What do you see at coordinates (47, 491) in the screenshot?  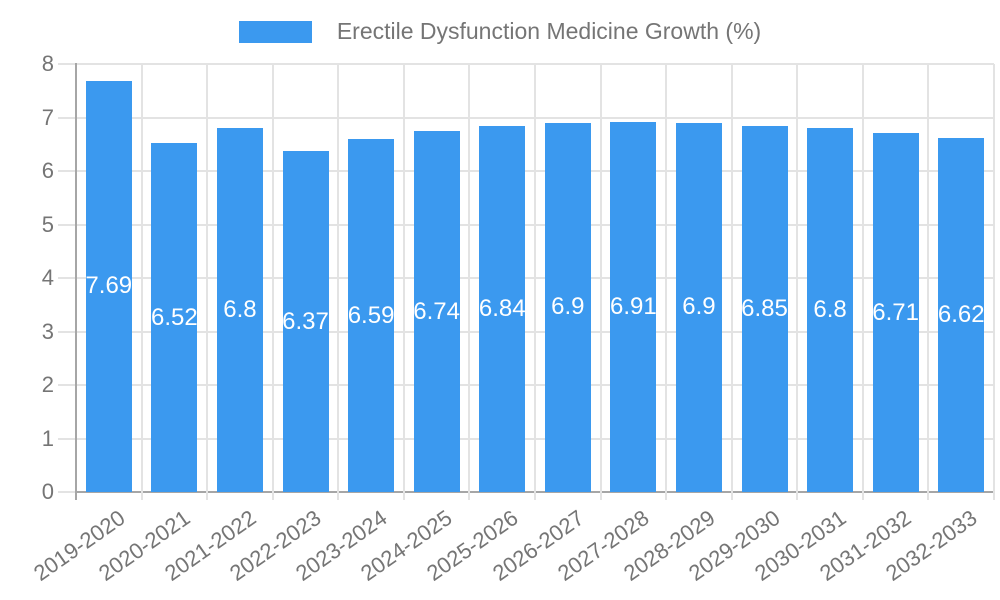 I see `y-tick-label: 0` at bounding box center [47, 491].